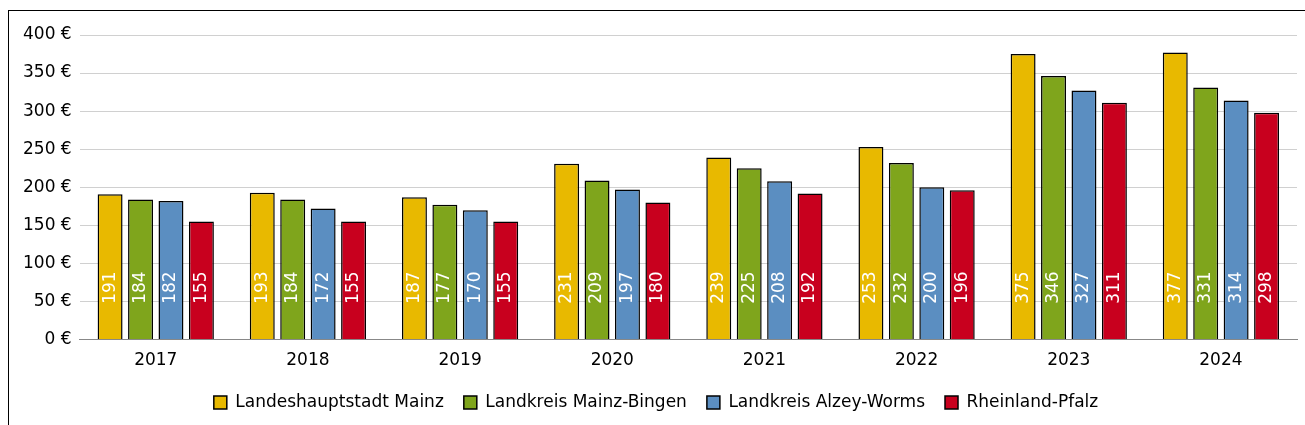  Describe the element at coordinates (612, 359) in the screenshot. I see `x-tick-label: 2020` at that location.